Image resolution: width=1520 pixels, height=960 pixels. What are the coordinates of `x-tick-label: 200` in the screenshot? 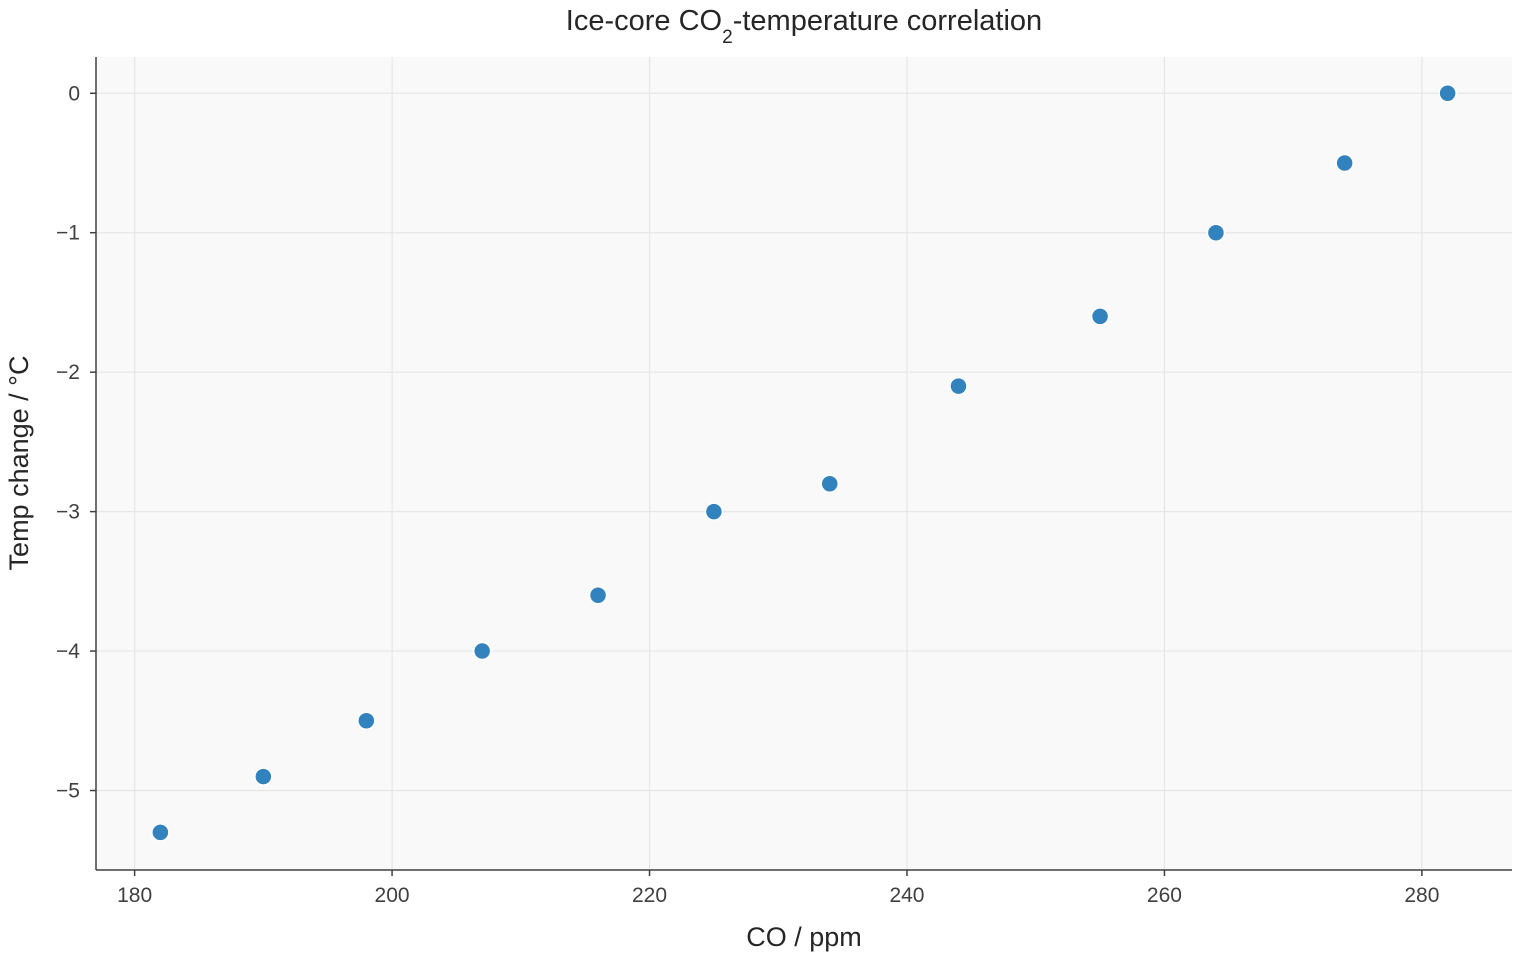 It's located at (392, 895).